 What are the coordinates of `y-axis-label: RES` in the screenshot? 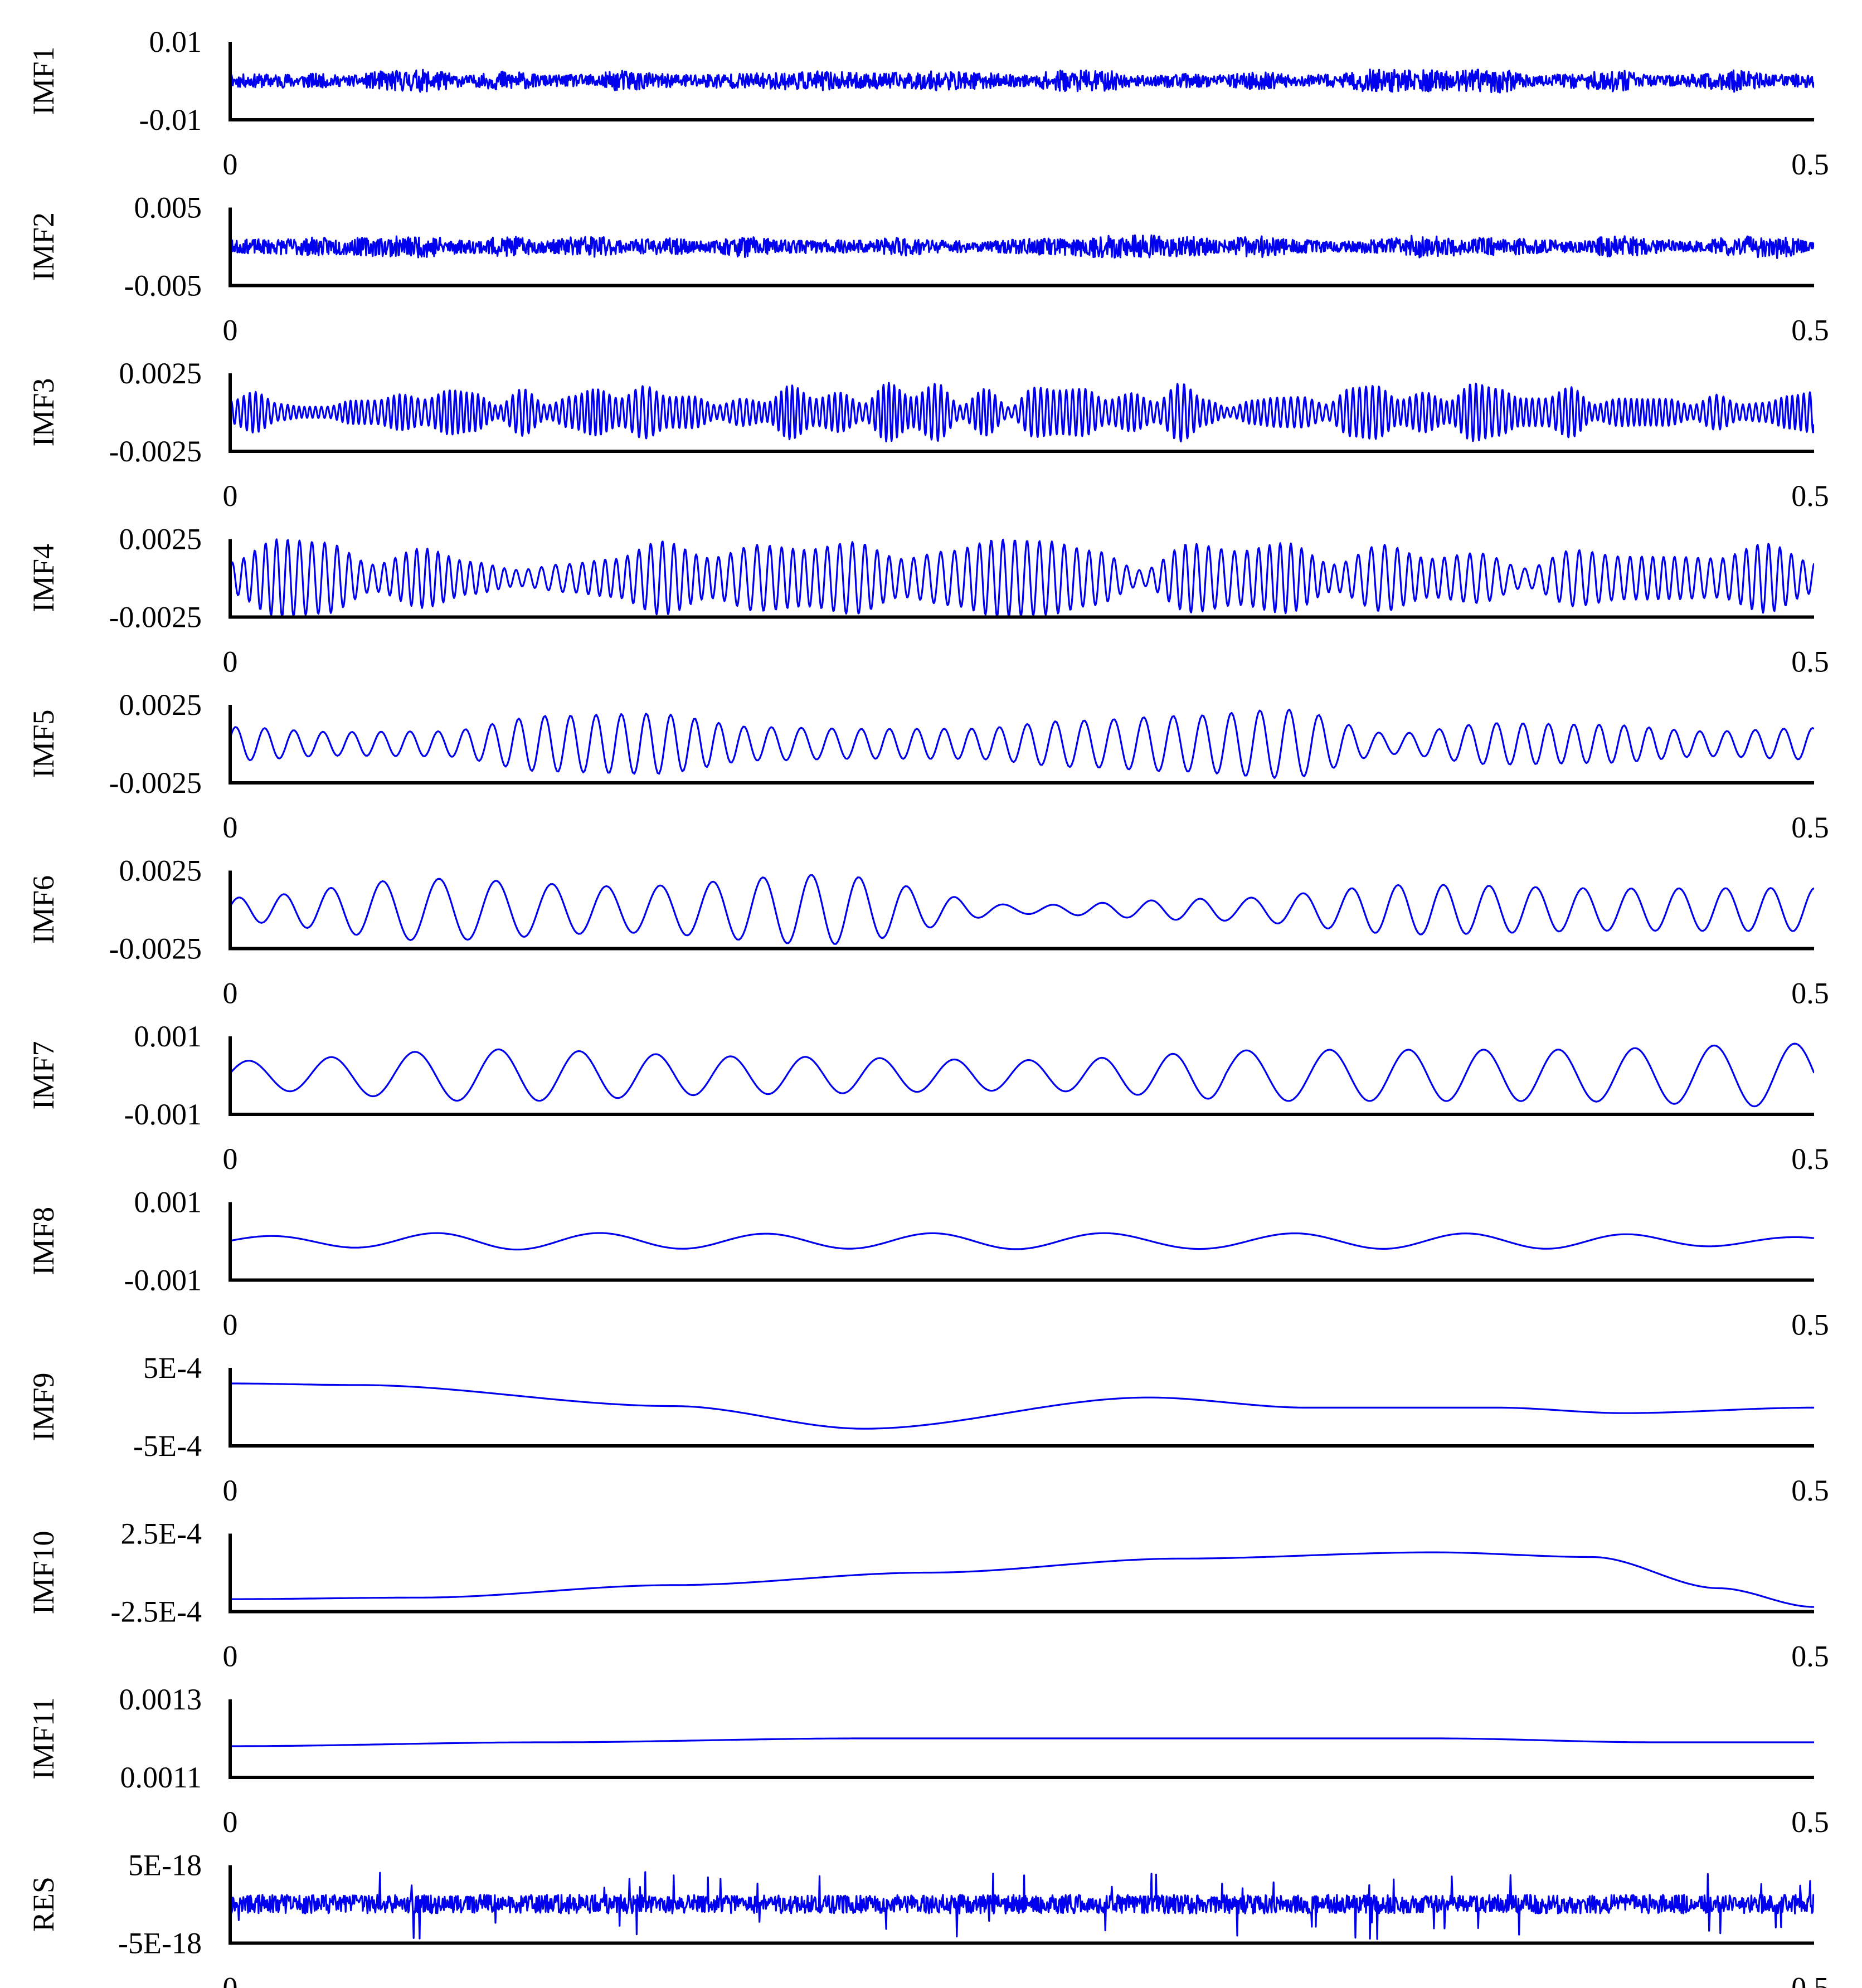 It's located at (43, 1904).